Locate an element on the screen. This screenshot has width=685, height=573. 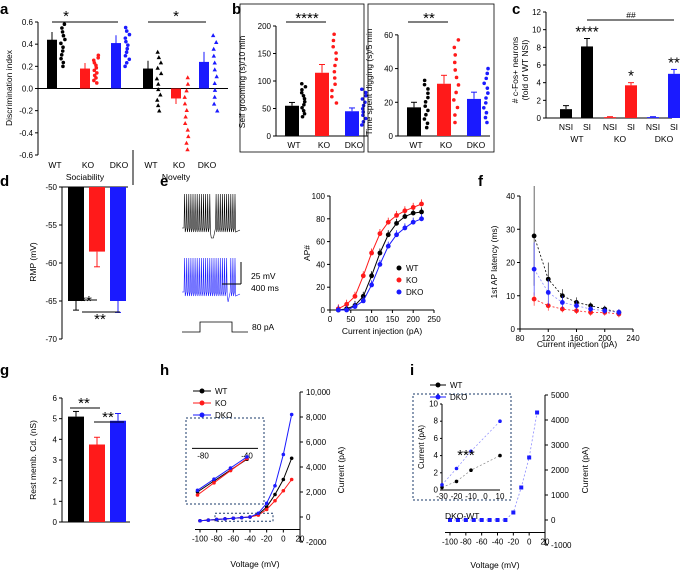
f-yaxis-tick-label: 30 is located at coordinates (510, 229).